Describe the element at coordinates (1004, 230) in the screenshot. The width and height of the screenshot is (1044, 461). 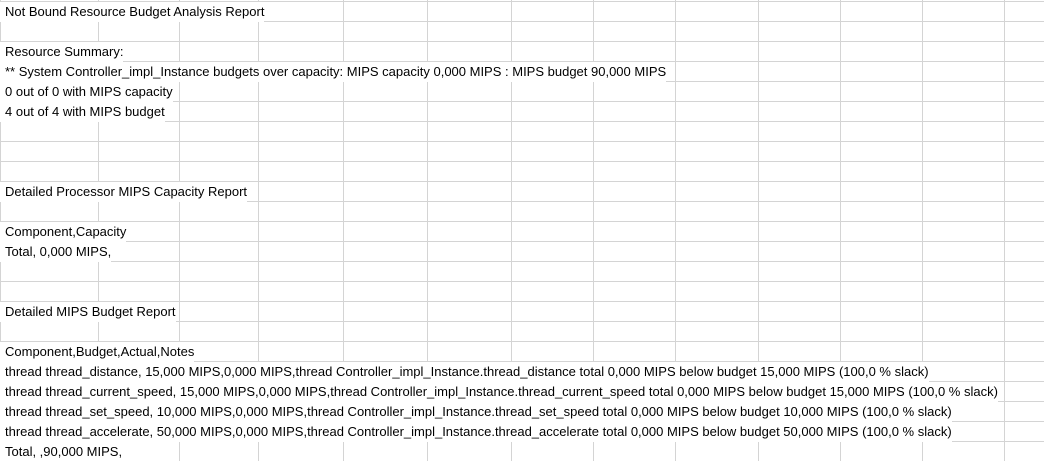
I see `column-gridline` at that location.